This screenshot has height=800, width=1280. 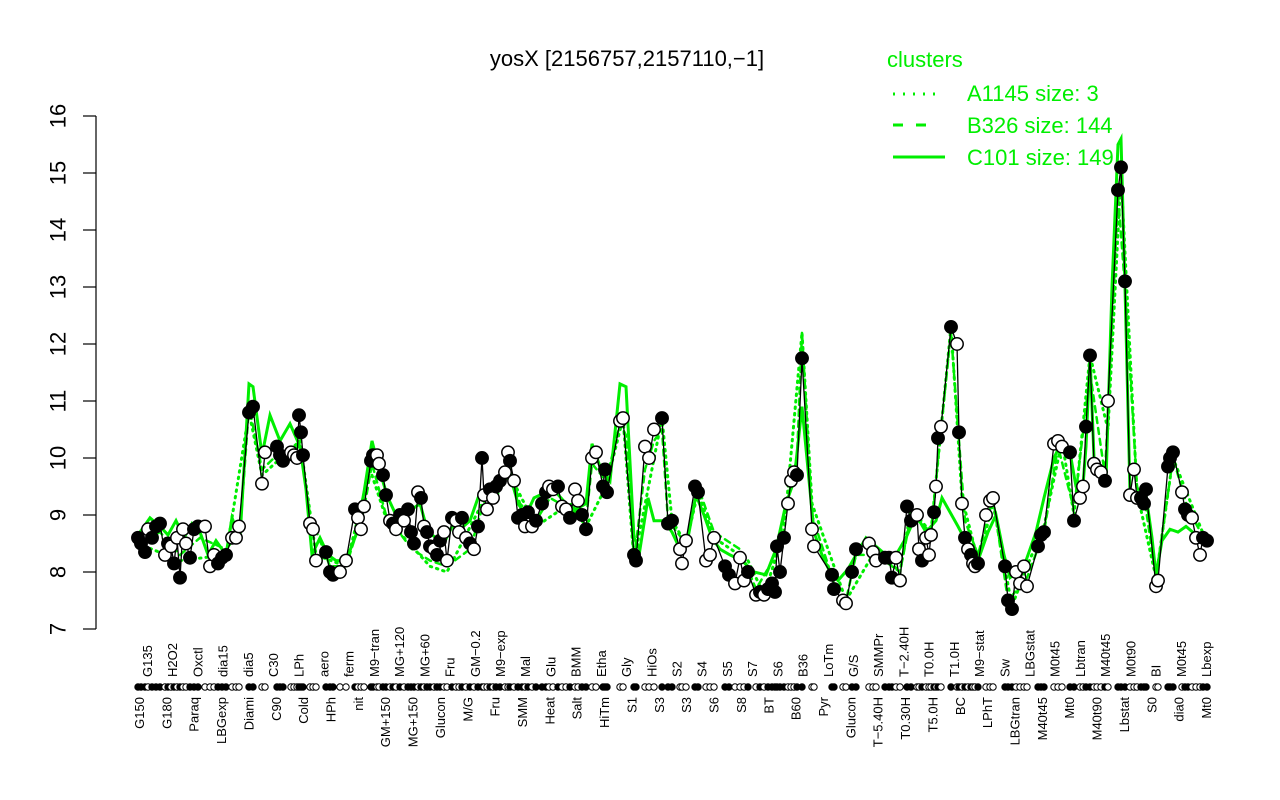 I want to click on legend-entry-b326: B326 size: 144, so click(x=1003, y=125).